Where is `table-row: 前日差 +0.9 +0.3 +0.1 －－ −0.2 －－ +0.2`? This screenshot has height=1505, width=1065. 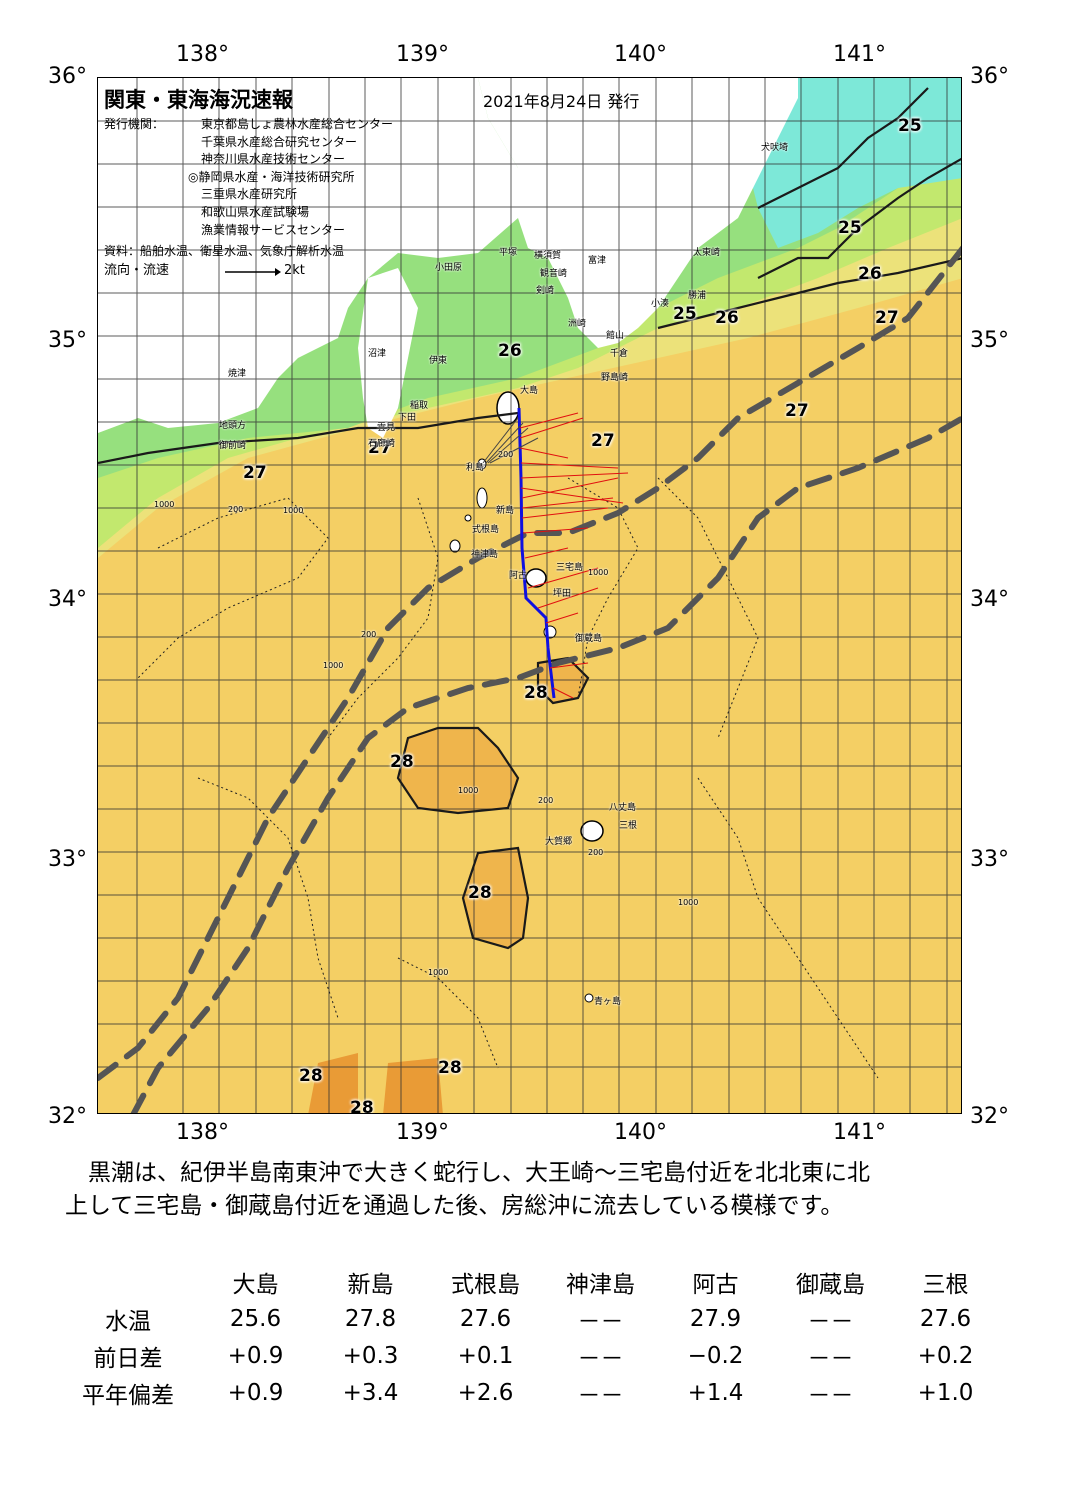
table-row: 前日差 +0.9 +0.3 +0.1 －－ −0.2 －－ +0.2 is located at coordinates (530, 1355).